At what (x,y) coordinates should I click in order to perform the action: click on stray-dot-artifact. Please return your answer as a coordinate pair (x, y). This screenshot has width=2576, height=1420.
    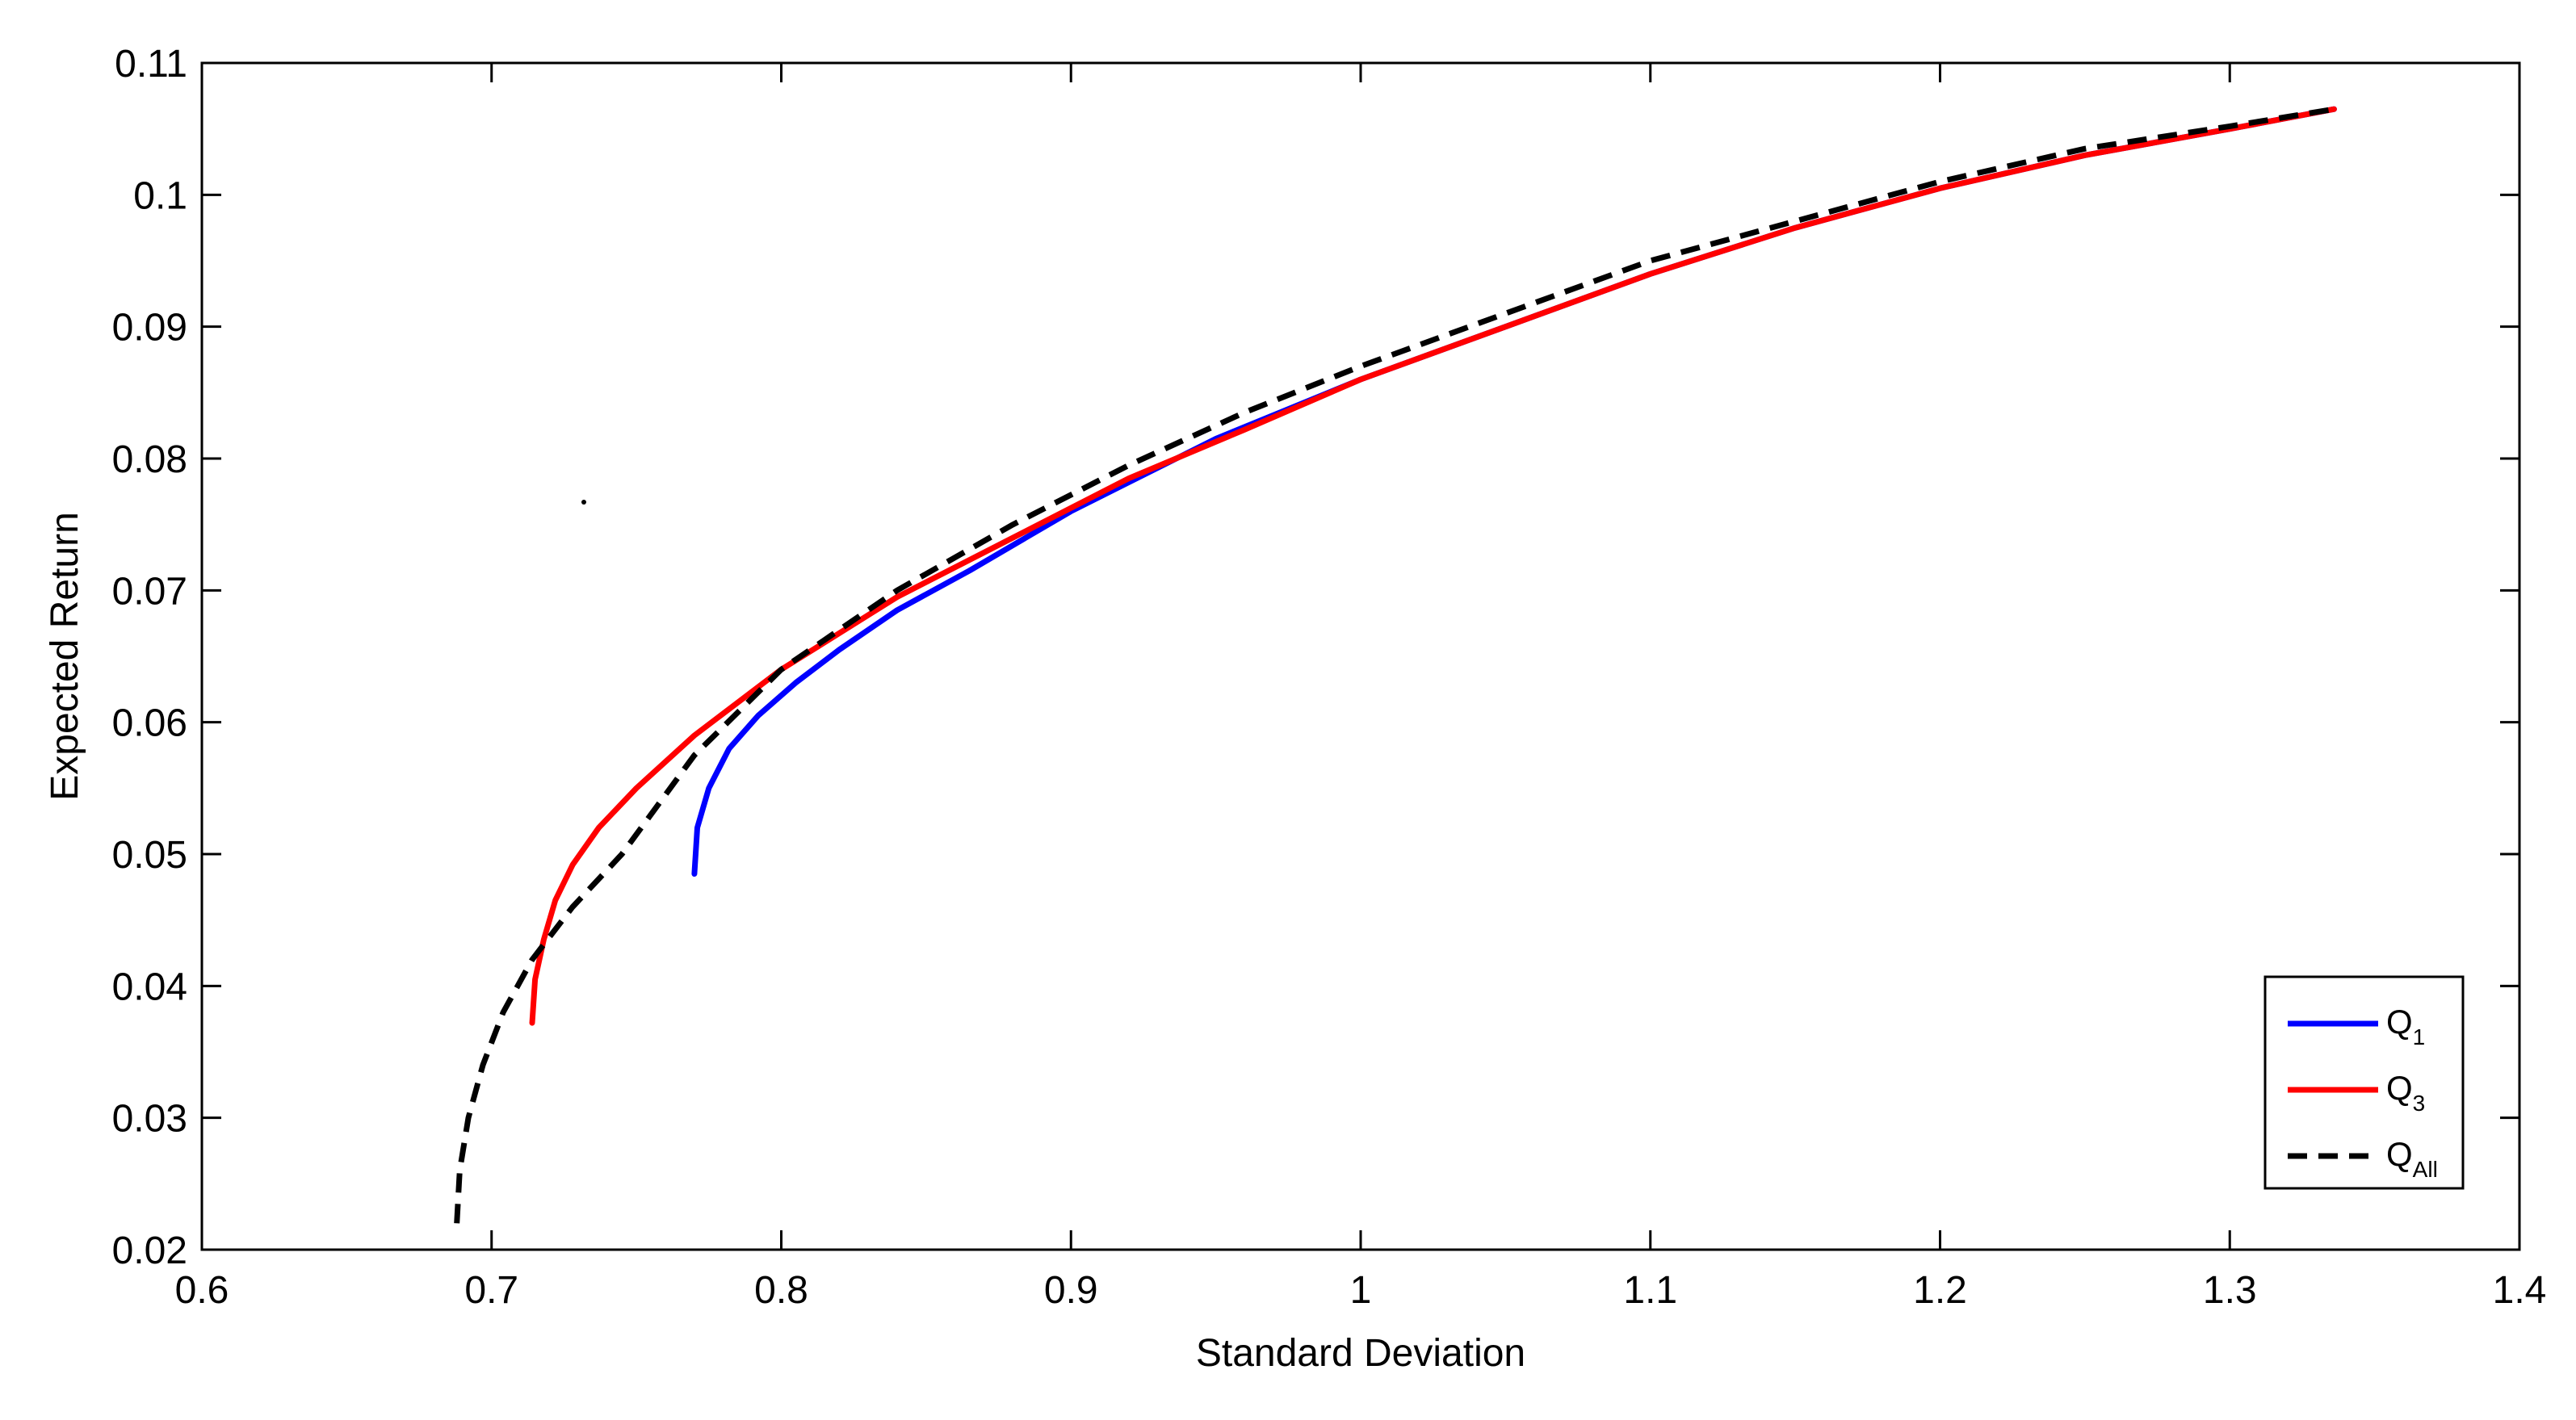
    Looking at the image, I should click on (583, 502).